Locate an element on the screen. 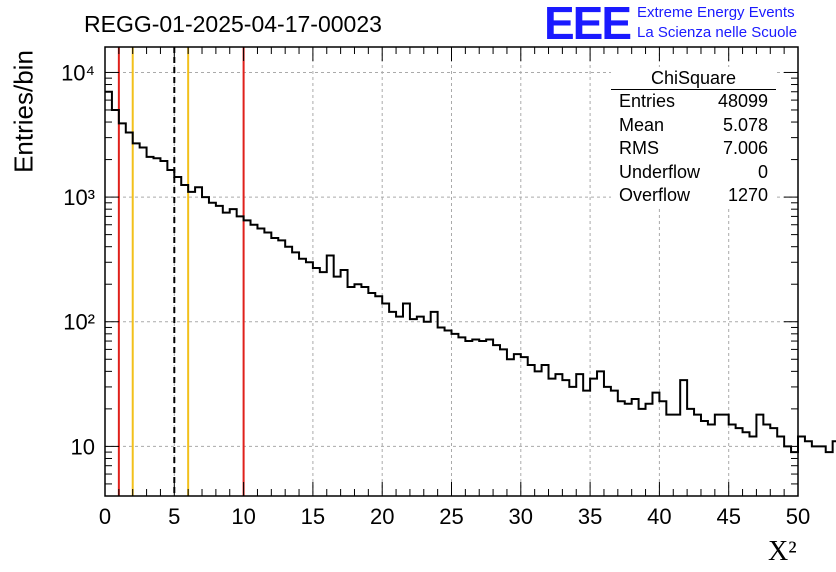 The height and width of the screenshot is (572, 836). y-tick-label: 10² is located at coordinates (79, 322).